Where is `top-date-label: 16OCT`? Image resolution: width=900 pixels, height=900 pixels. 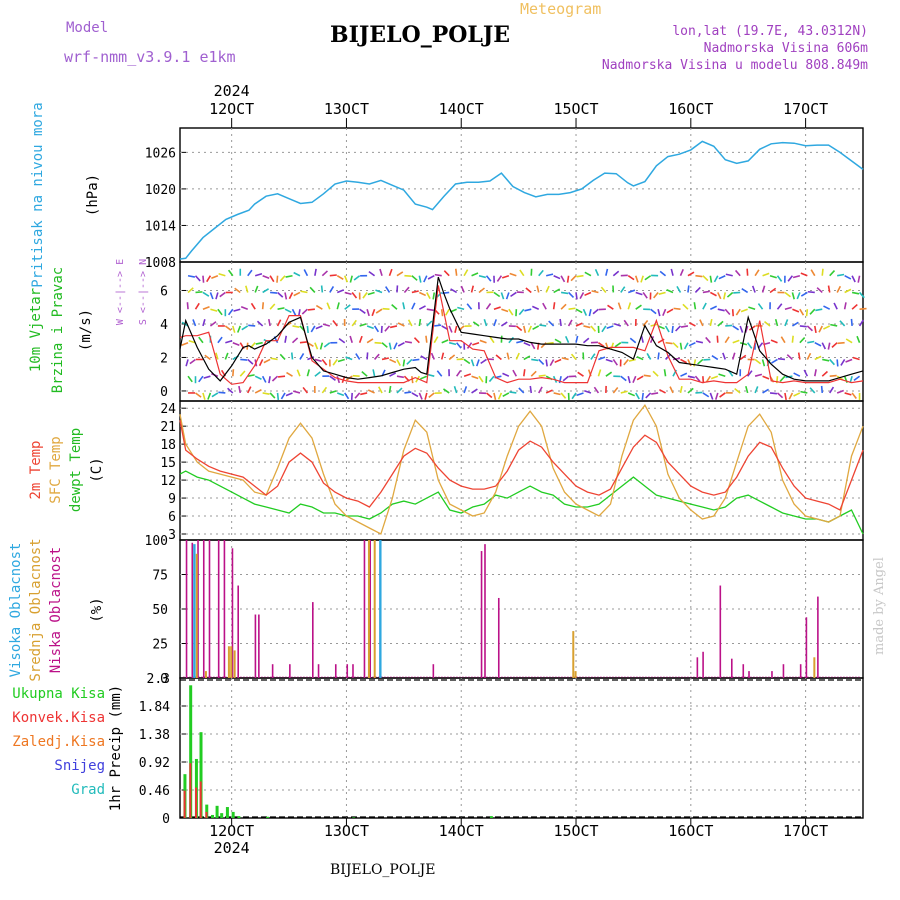 top-date-label: 16OCT is located at coordinates (690, 109).